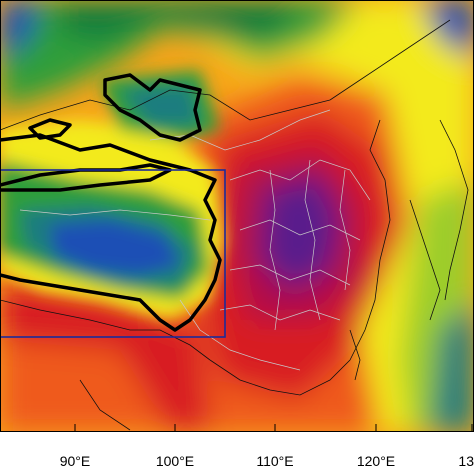  Describe the element at coordinates (115, 247) in the screenshot. I see `plateau-blue` at that location.